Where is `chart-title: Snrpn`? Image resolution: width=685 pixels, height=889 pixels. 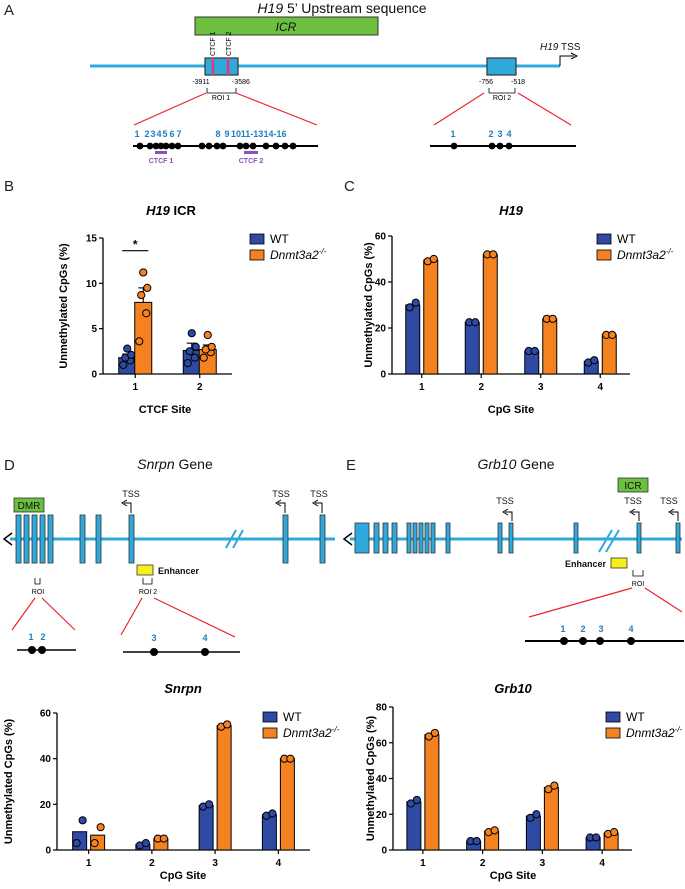 chart-title: Snrpn is located at coordinates (183, 688).